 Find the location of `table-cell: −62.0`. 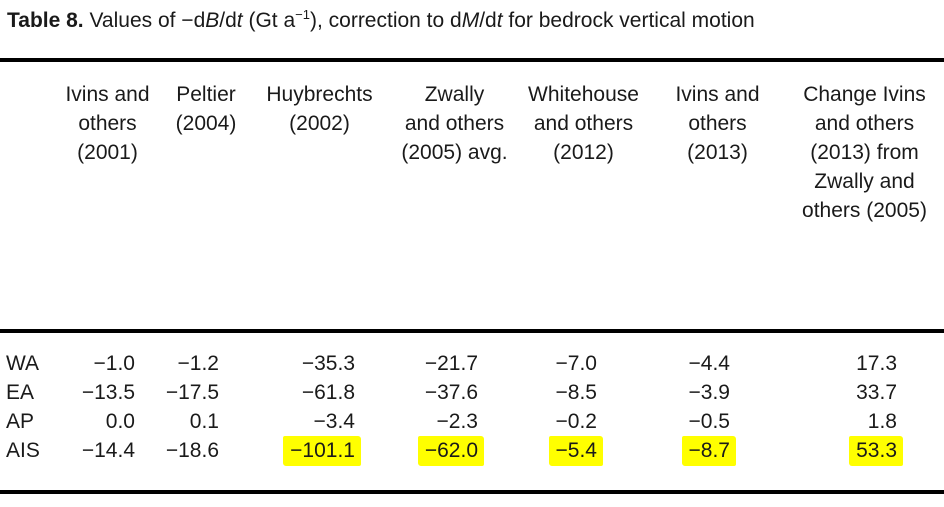

table-cell: −62.0 is located at coordinates (454, 451).